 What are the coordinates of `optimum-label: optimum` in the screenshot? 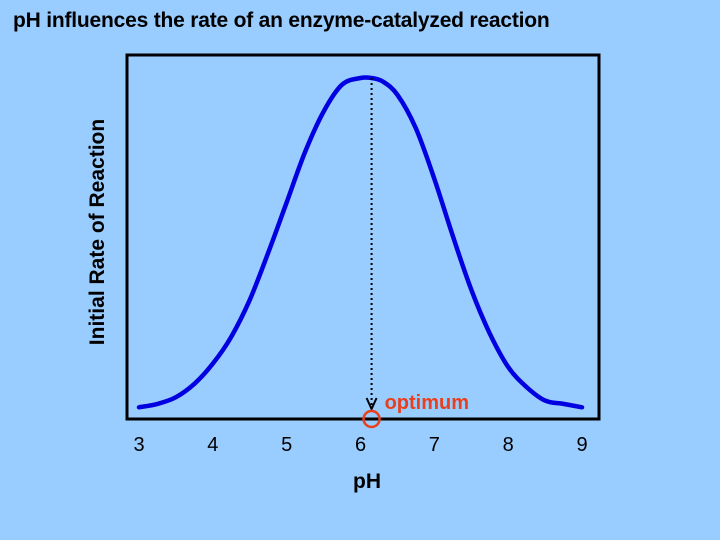 It's located at (427, 403).